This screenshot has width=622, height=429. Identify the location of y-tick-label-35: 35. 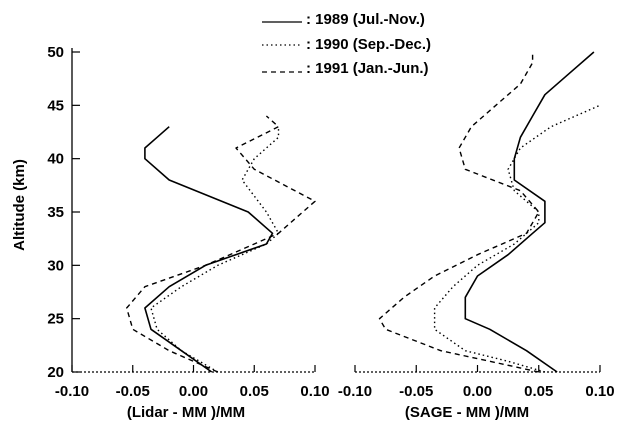
(55, 212).